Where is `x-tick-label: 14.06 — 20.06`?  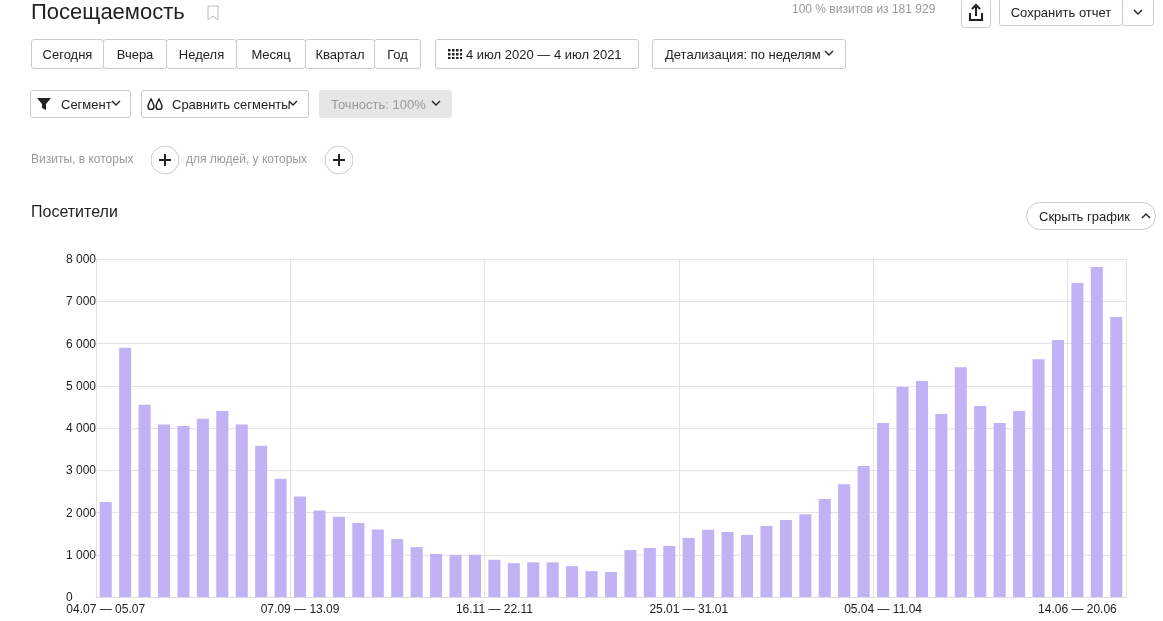
x-tick-label: 14.06 — 20.06 is located at coordinates (1078, 609).